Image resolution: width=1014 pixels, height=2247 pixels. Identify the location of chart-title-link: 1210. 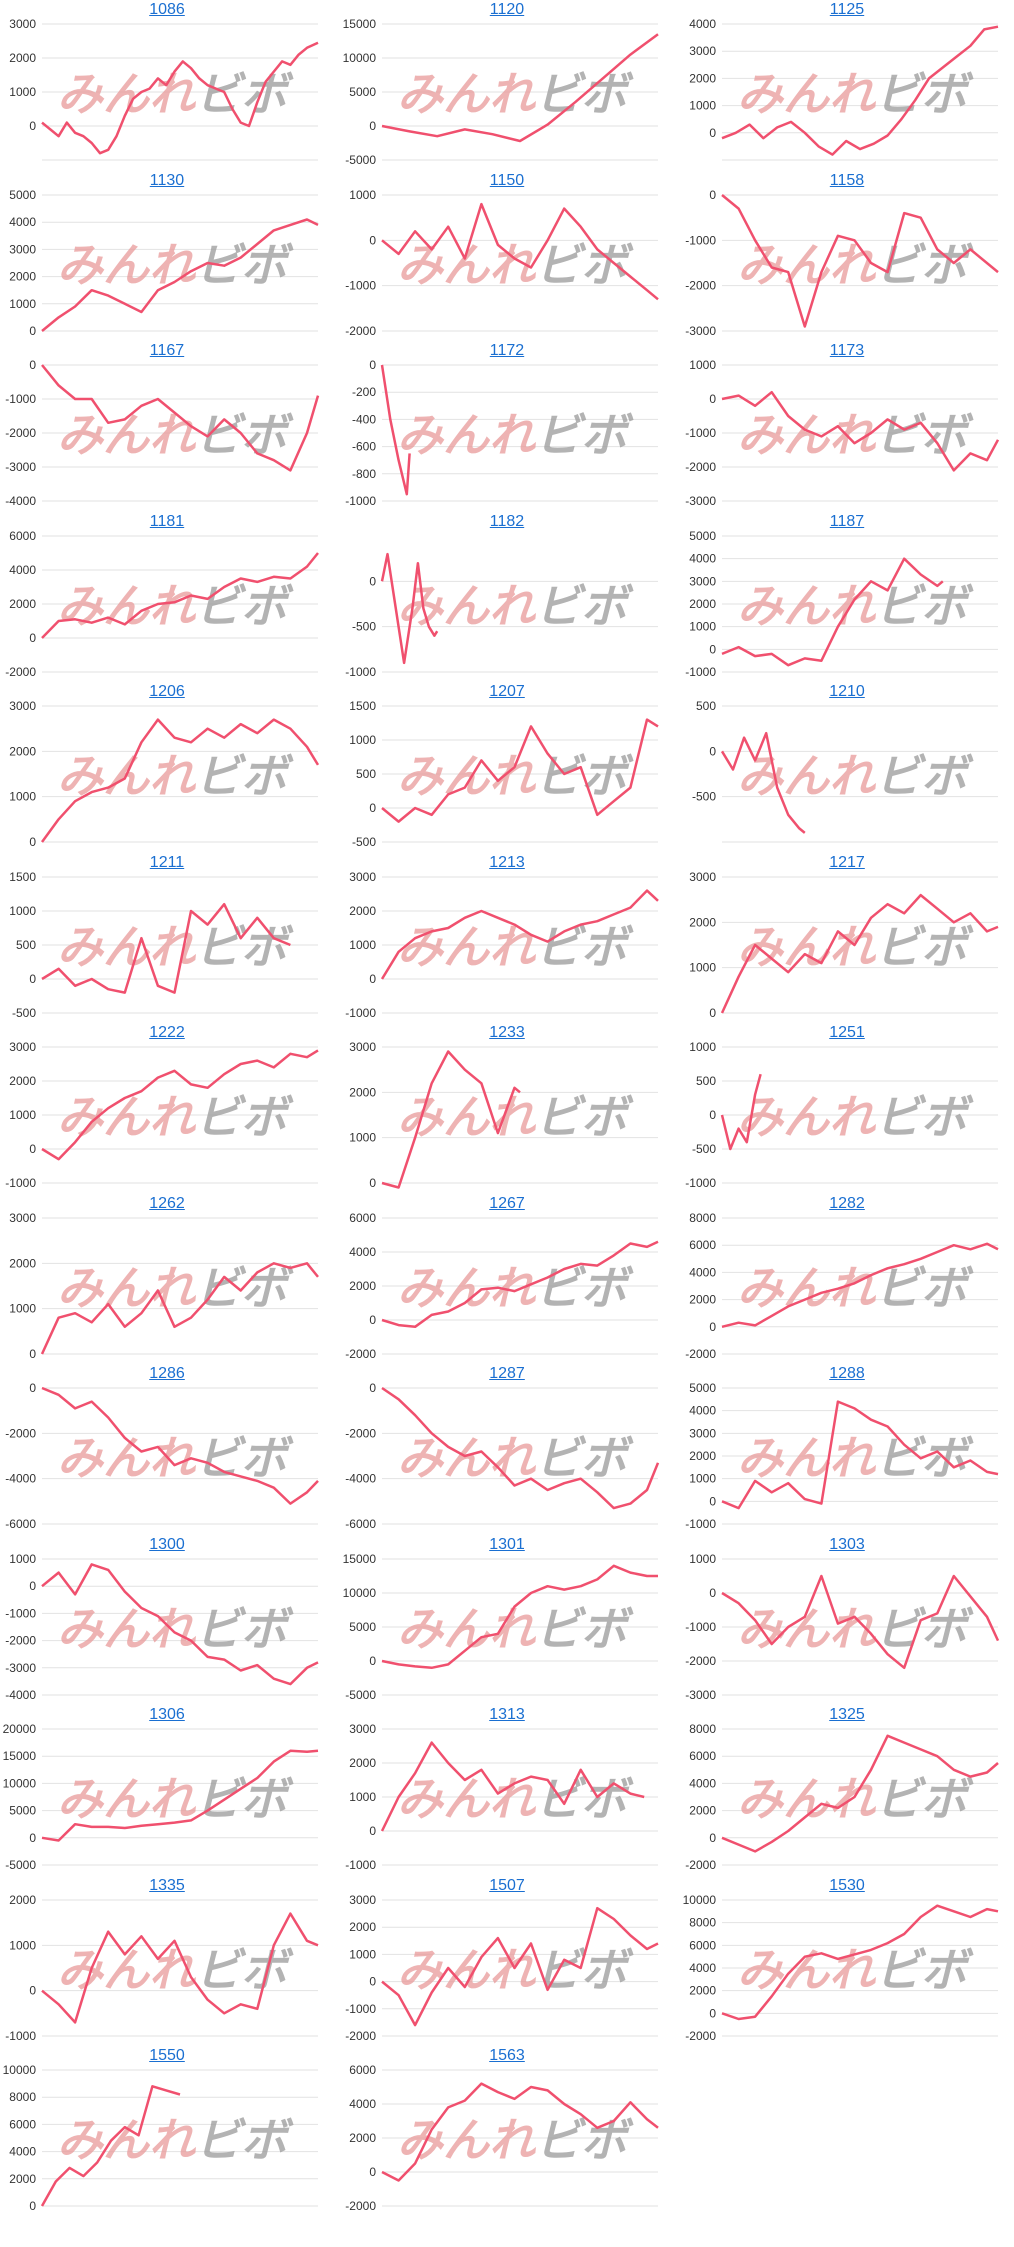
(847, 691).